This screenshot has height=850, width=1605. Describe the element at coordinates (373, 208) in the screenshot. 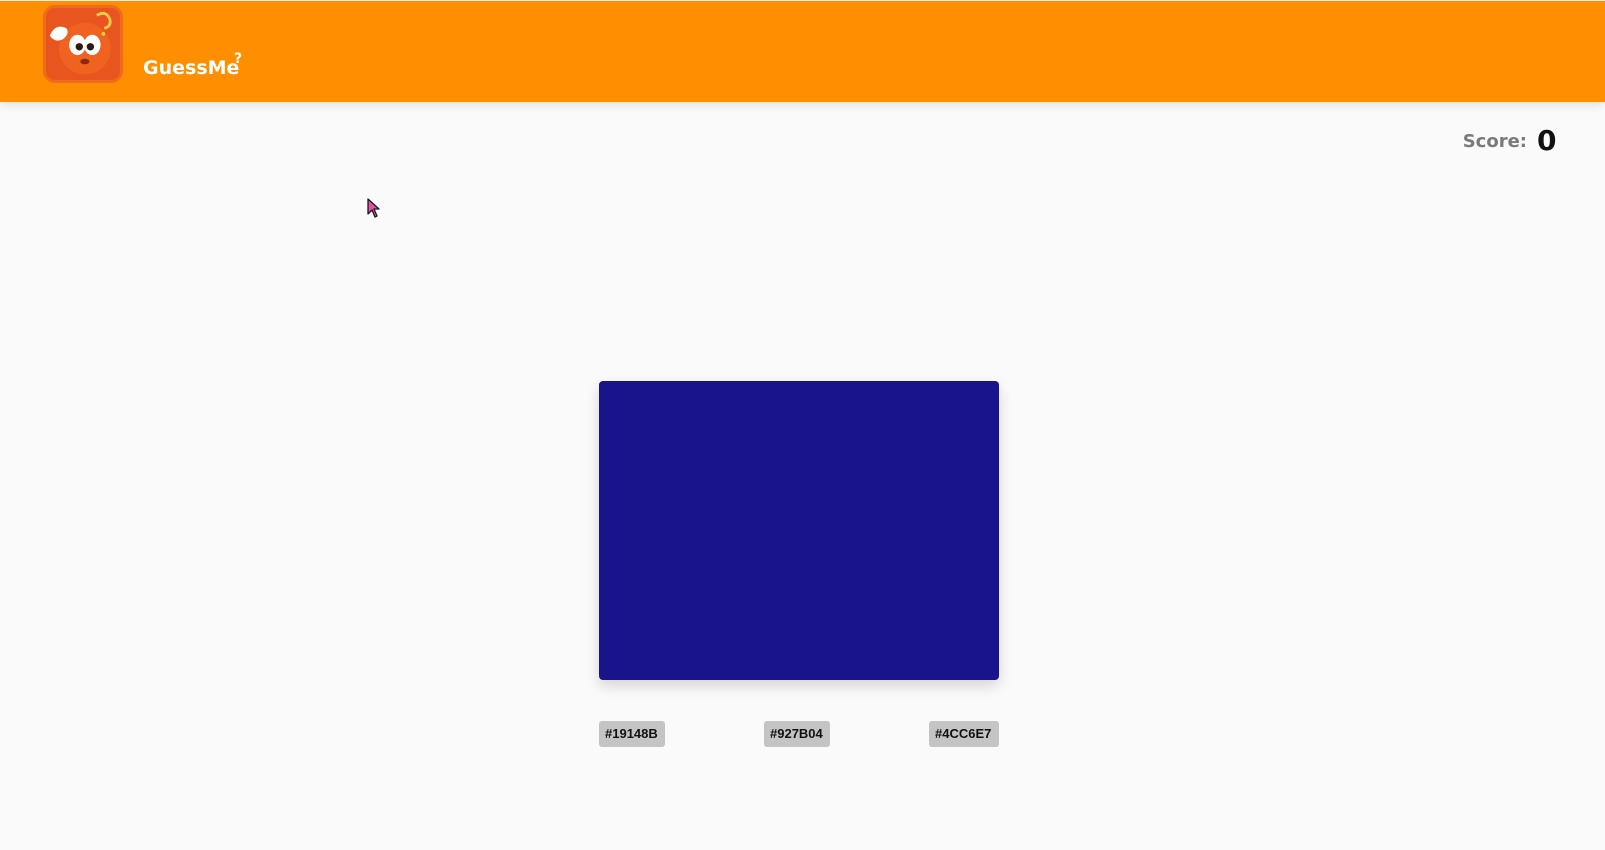

I see `mouse-pointer-icon` at that location.